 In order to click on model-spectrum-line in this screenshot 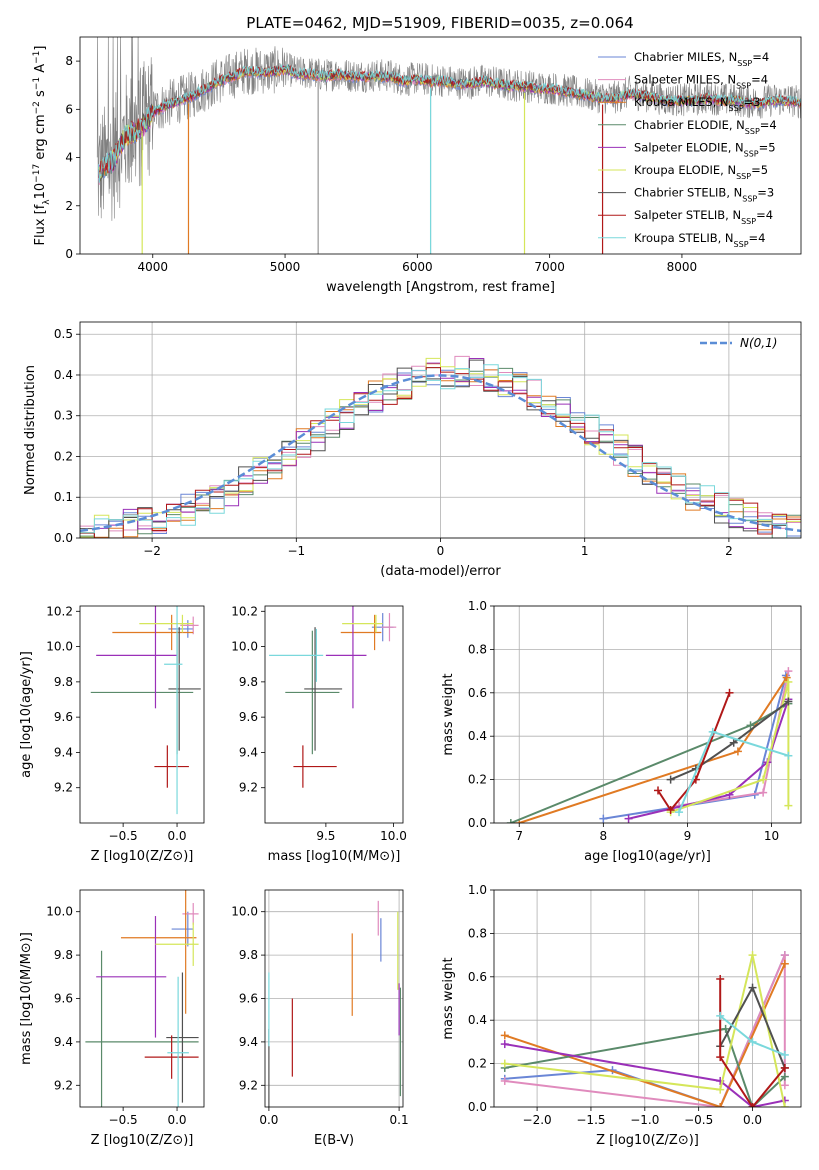, I will do `click(449, 123)`.